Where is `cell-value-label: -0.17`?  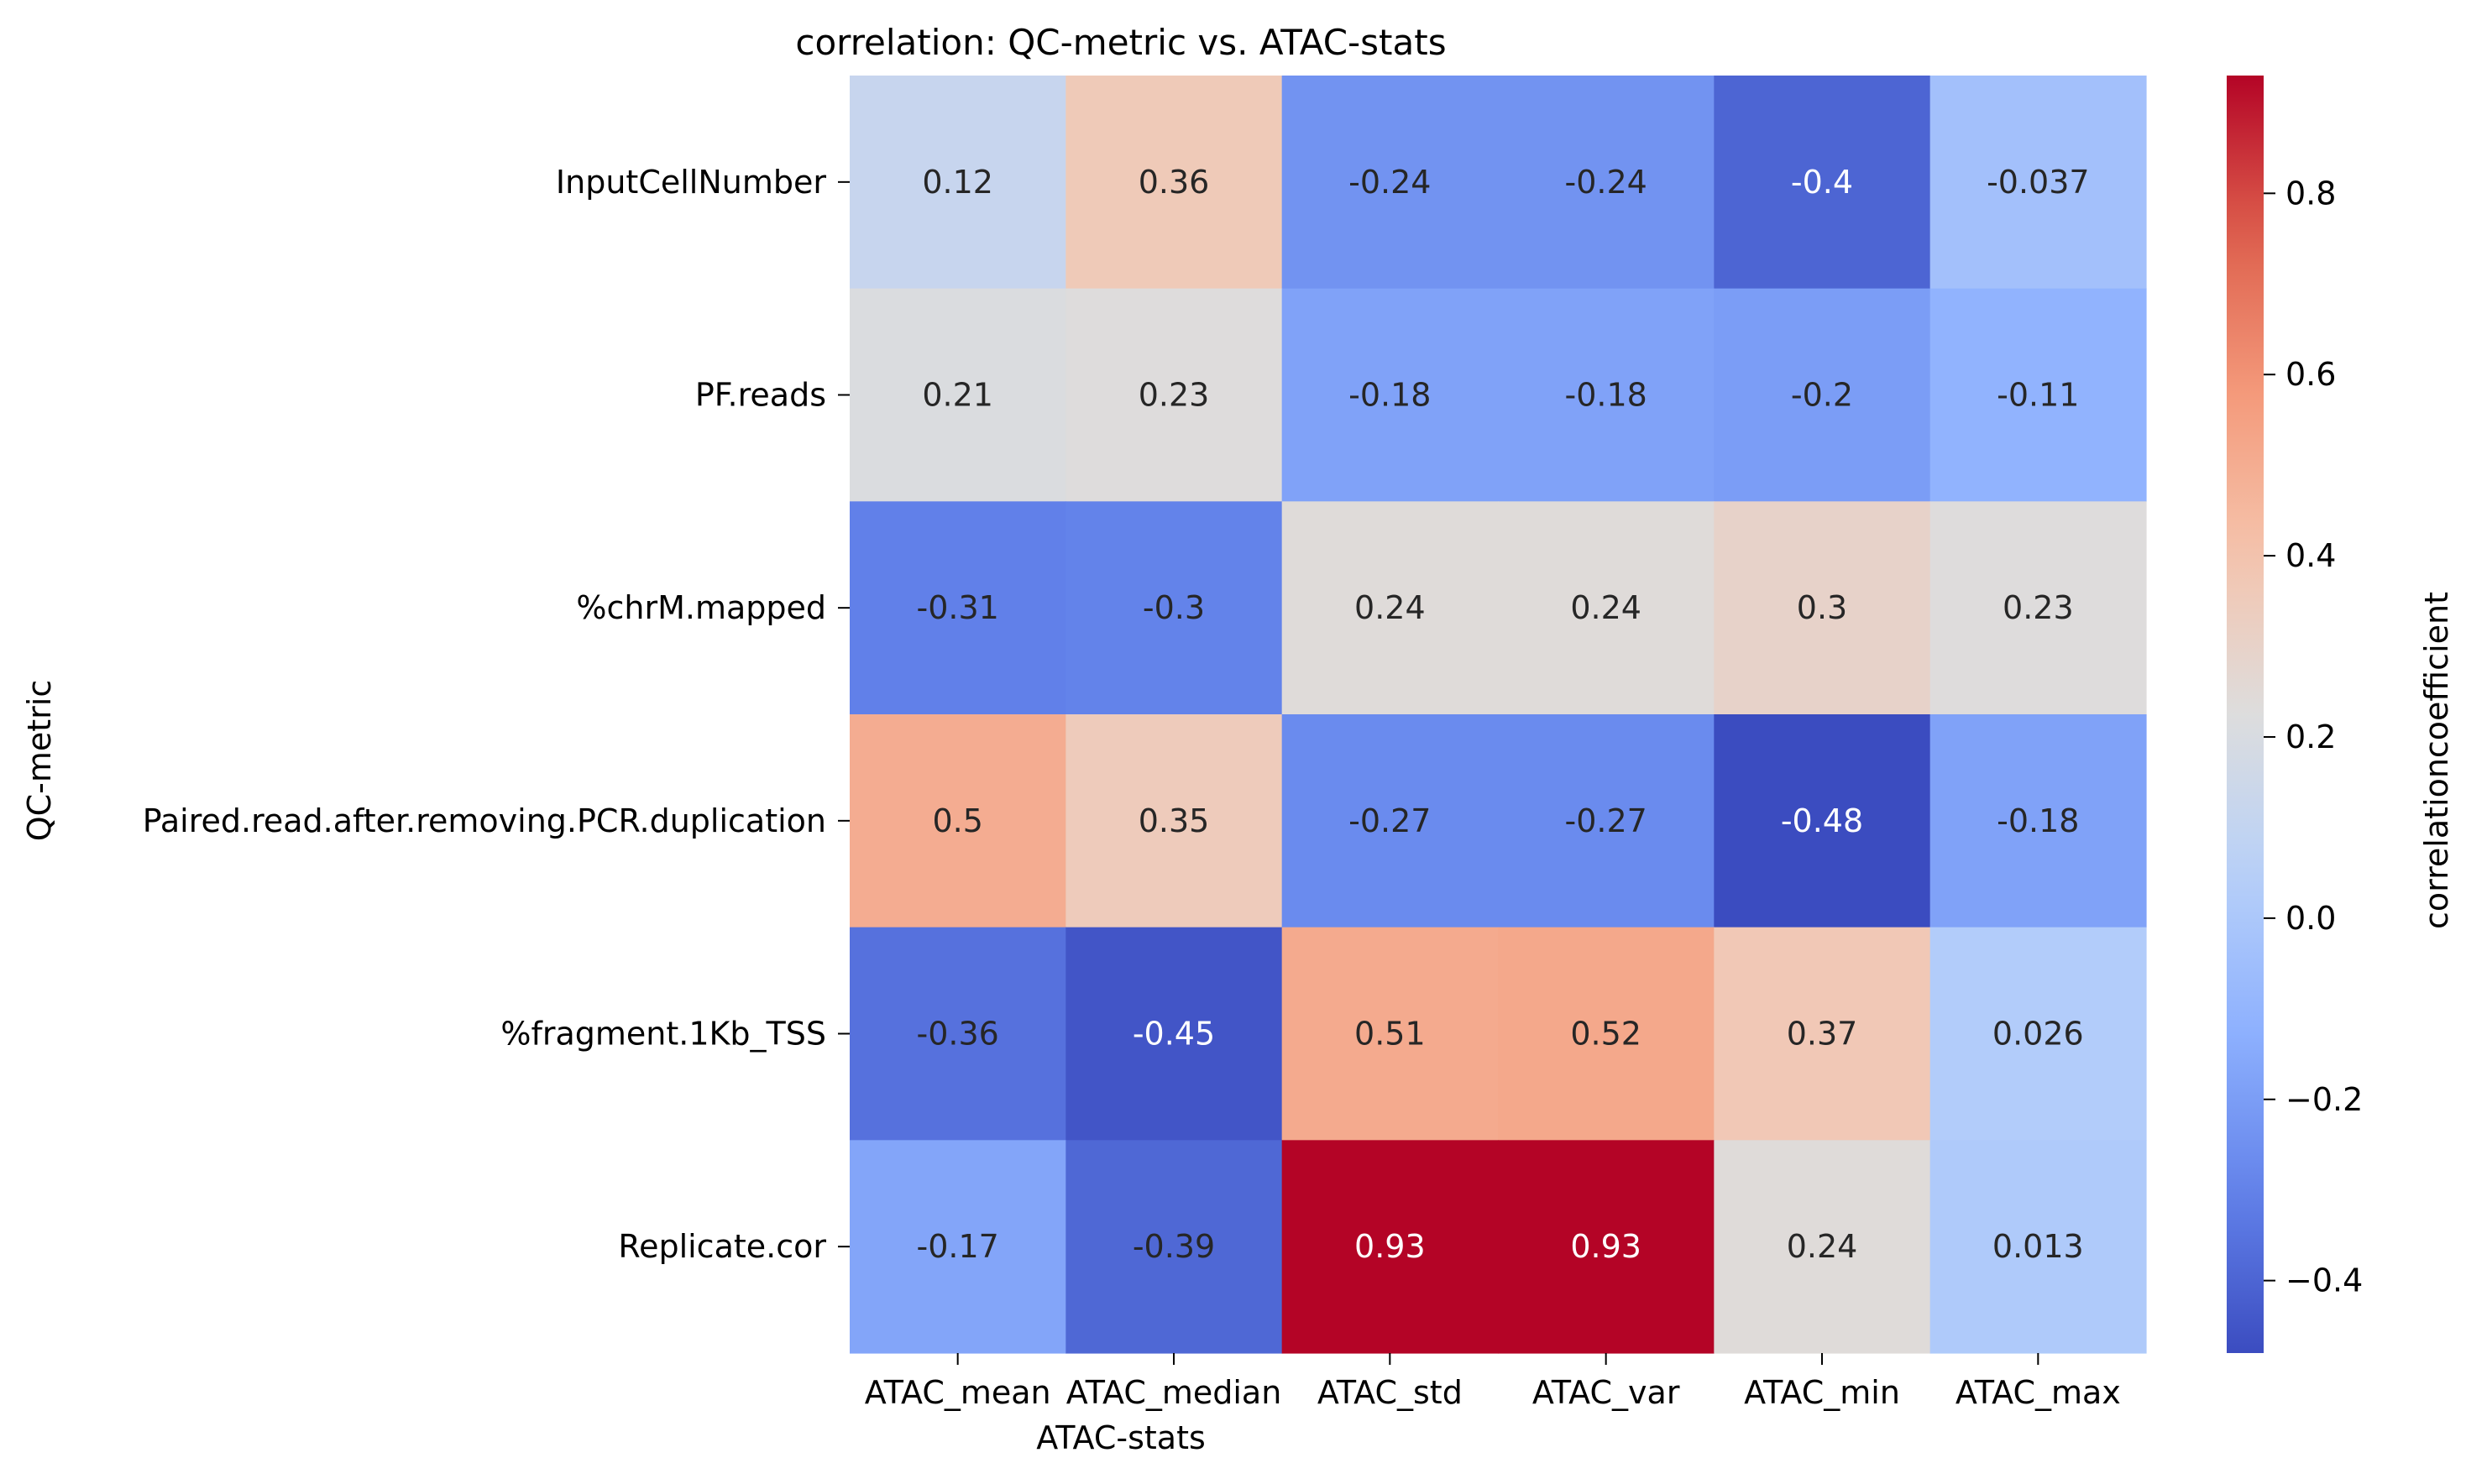 cell-value-label: -0.17 is located at coordinates (958, 1246).